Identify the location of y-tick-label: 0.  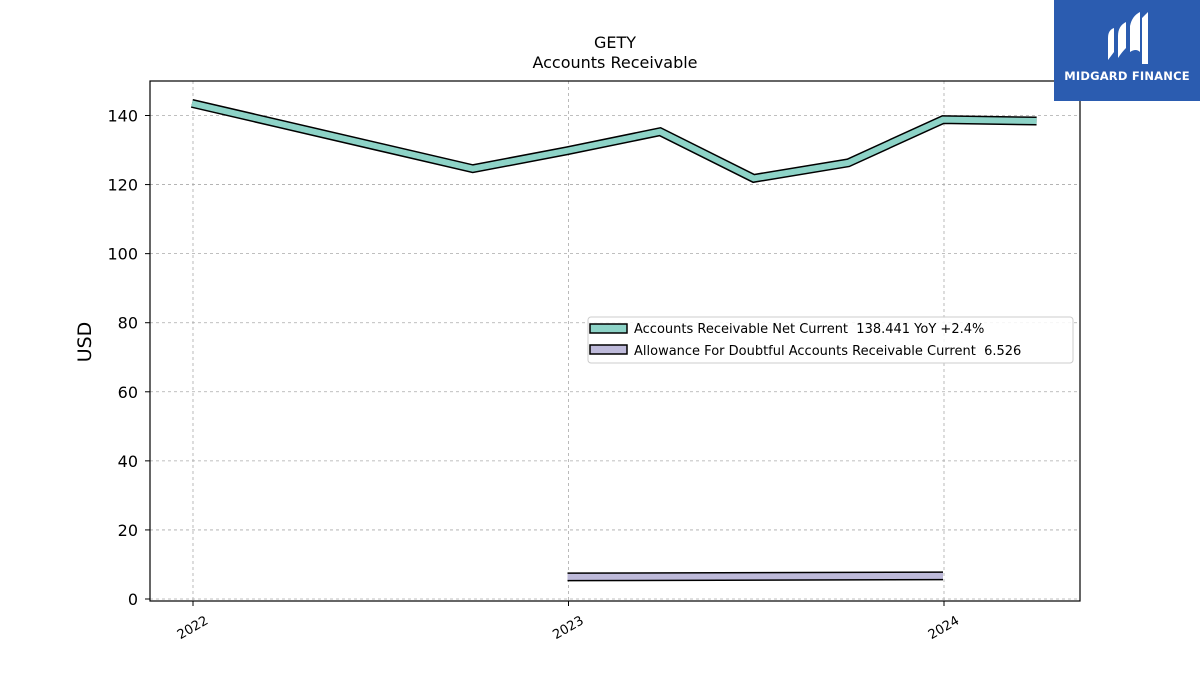
(133, 599).